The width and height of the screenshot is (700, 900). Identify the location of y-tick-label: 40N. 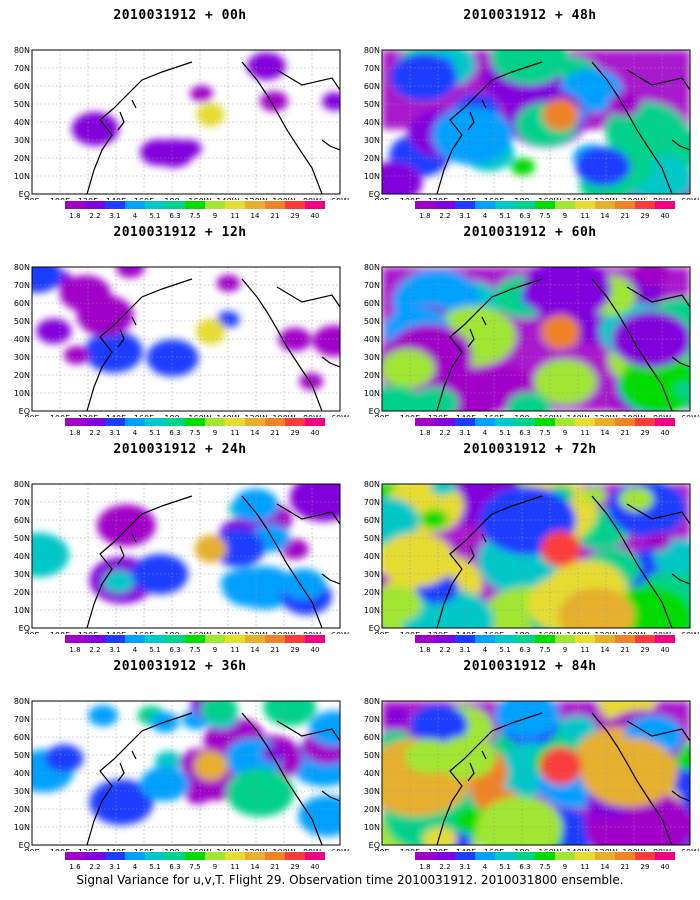
(372, 556).